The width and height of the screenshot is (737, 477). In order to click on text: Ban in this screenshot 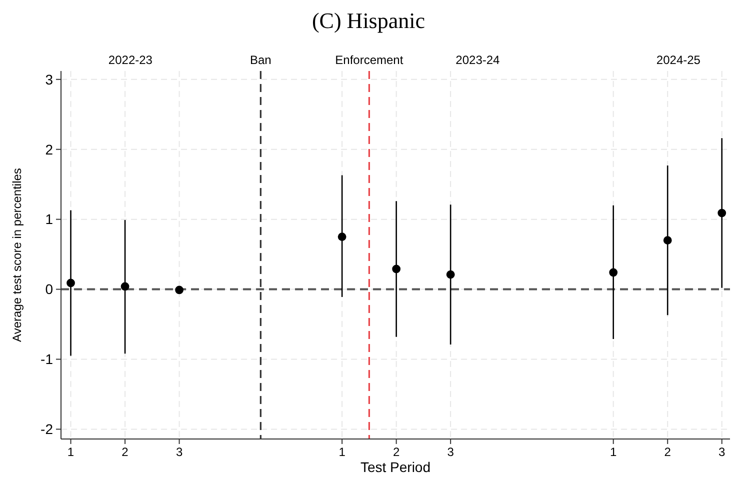, I will do `click(261, 60)`.